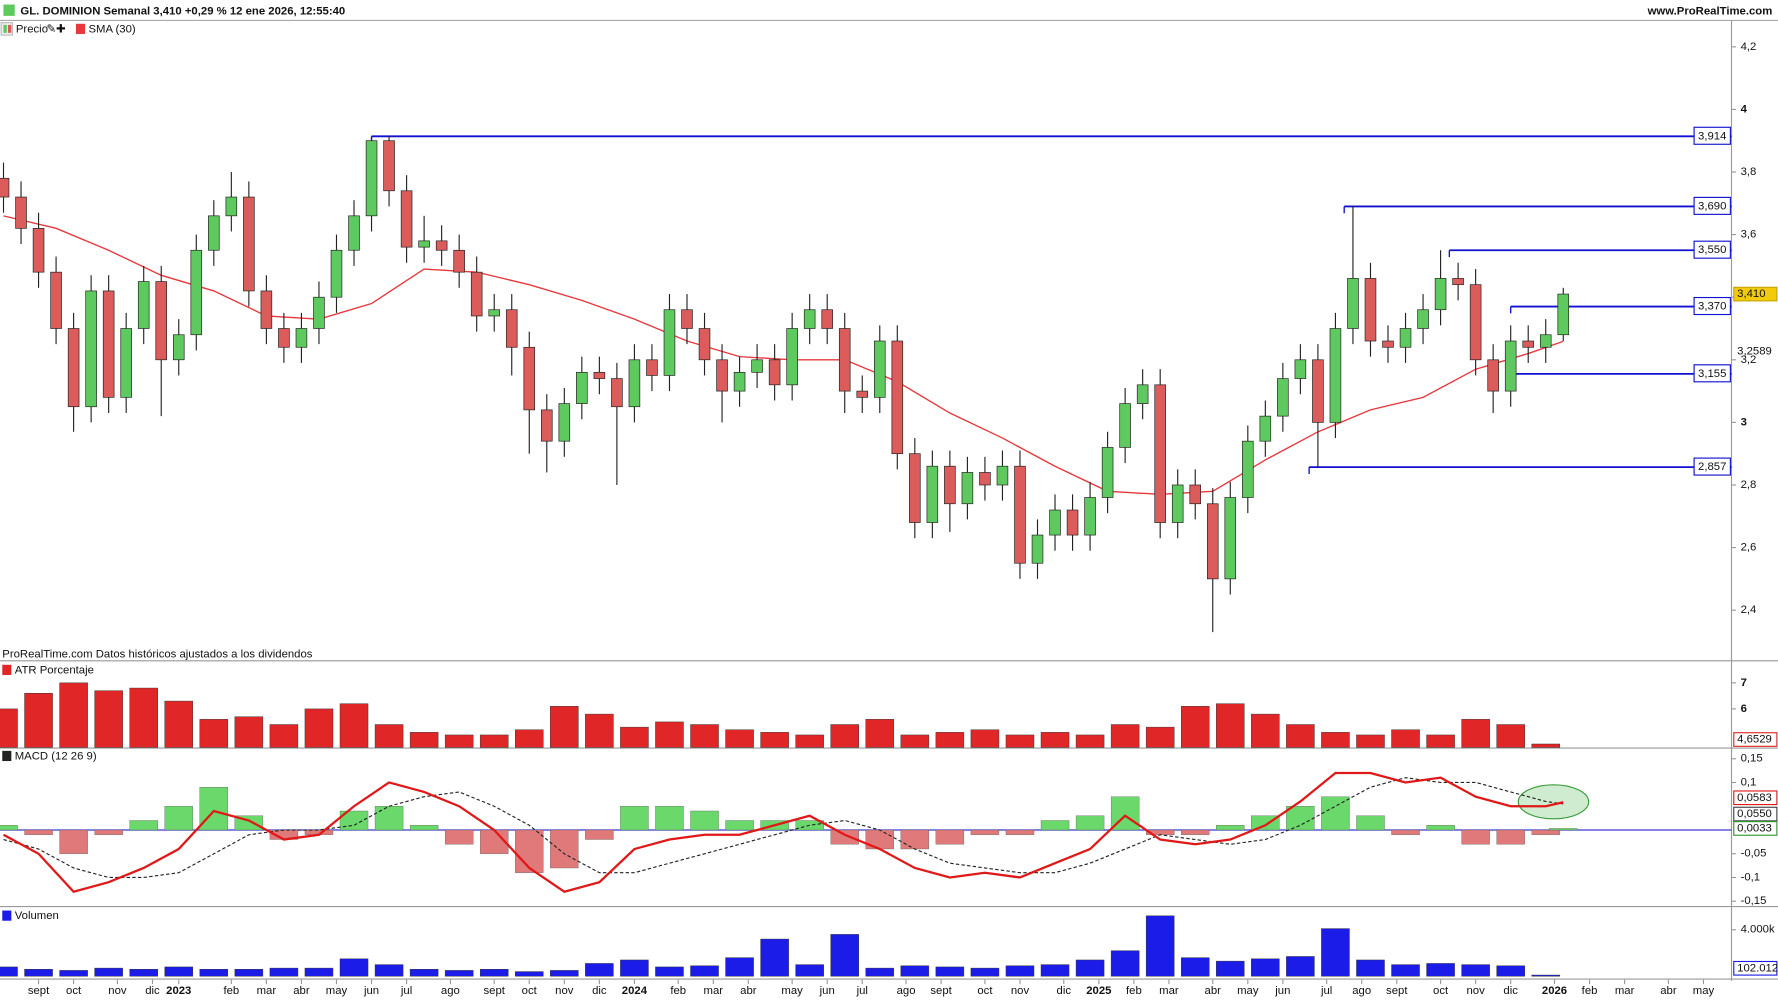 The width and height of the screenshot is (1778, 1000). I want to click on panel-title: MACD (12 26 9), so click(56, 757).